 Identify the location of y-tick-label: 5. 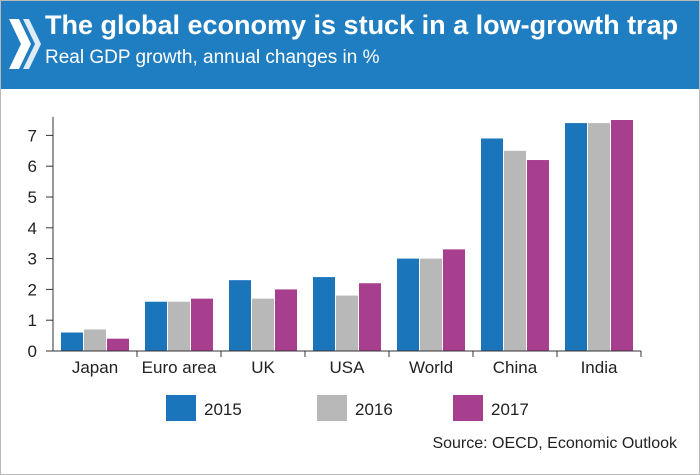
(32, 197).